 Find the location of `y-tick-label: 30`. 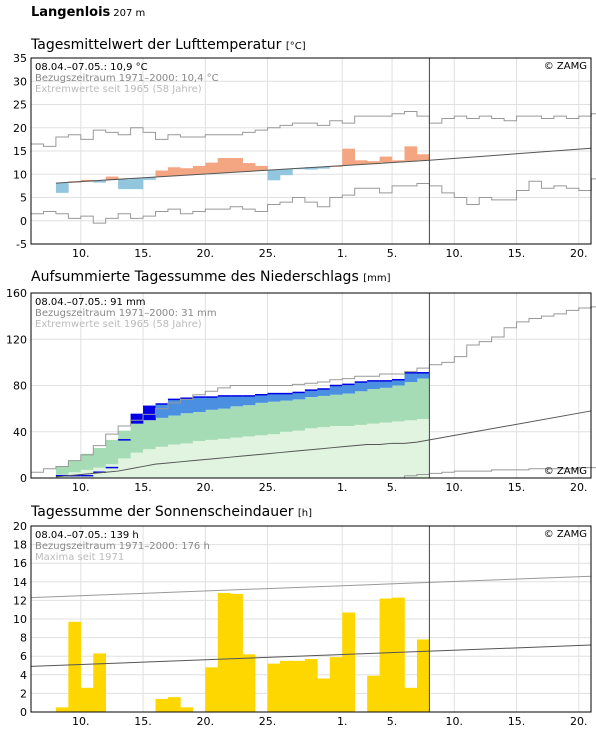

y-tick-label: 30 is located at coordinates (20, 81).